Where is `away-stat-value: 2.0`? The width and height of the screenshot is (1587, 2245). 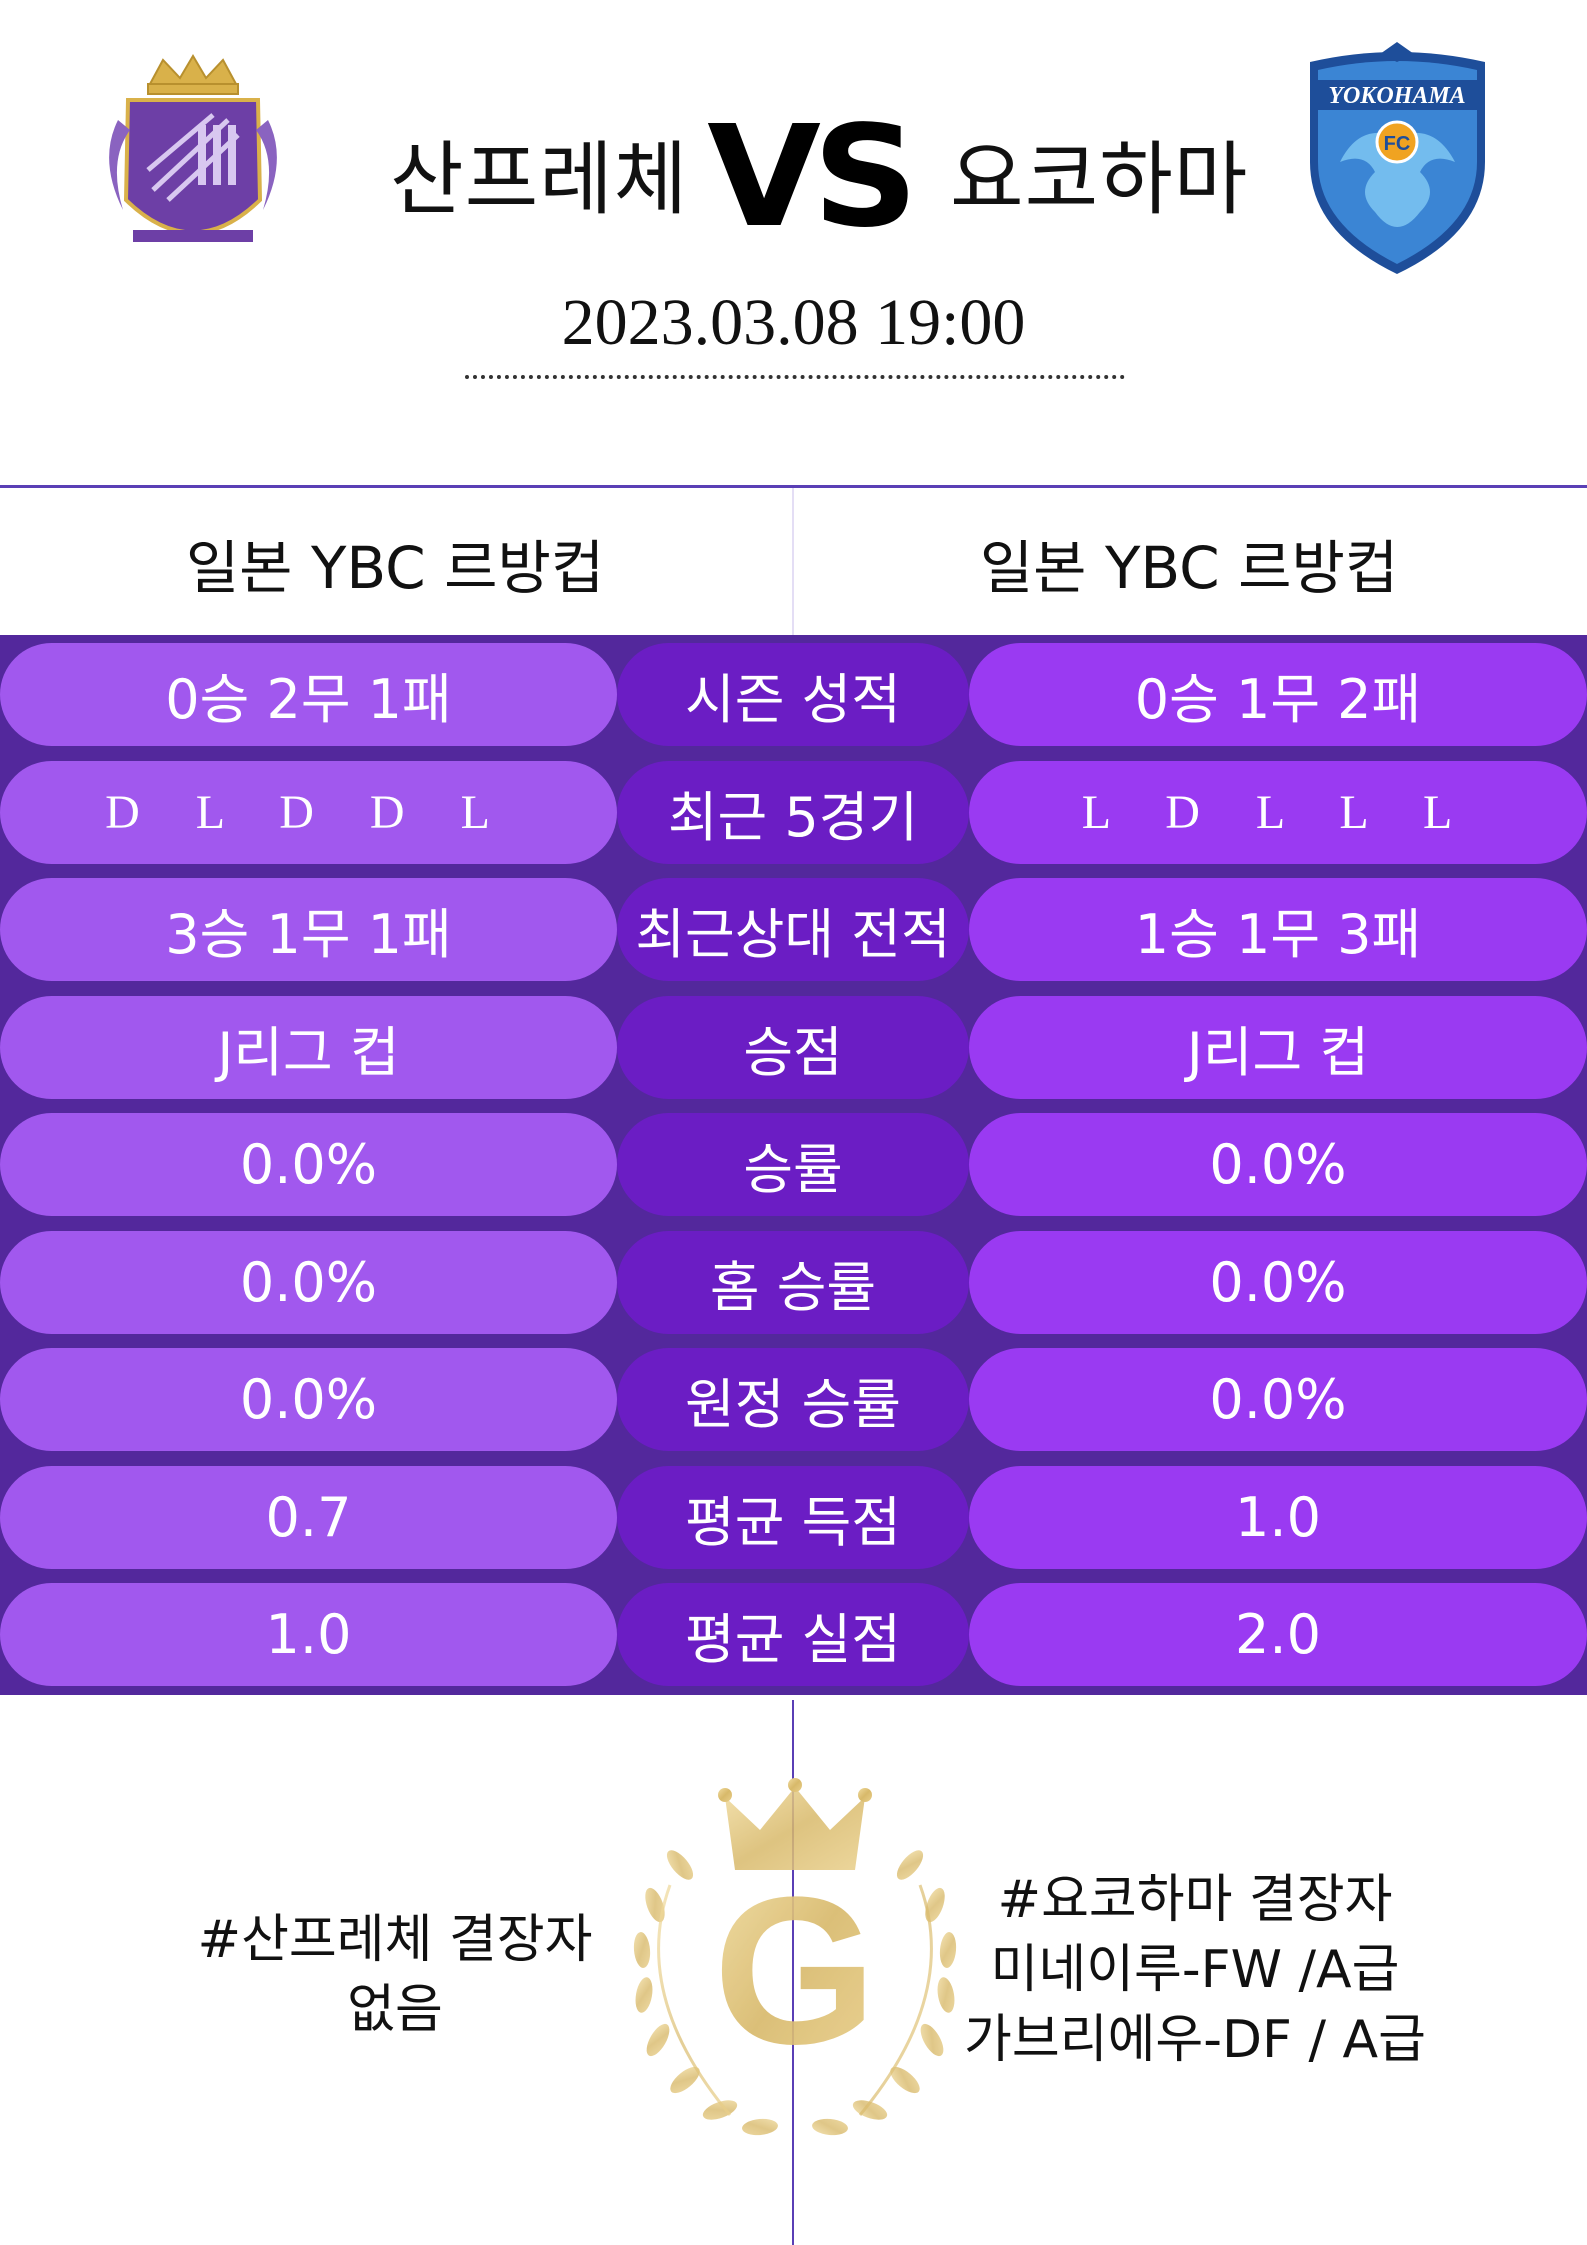
away-stat-value: 2.0 is located at coordinates (1278, 1634).